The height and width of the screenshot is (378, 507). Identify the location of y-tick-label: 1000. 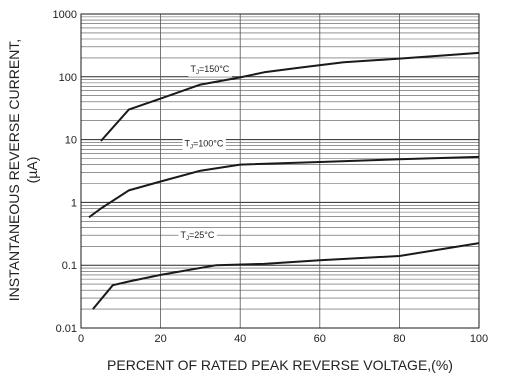
(65, 15).